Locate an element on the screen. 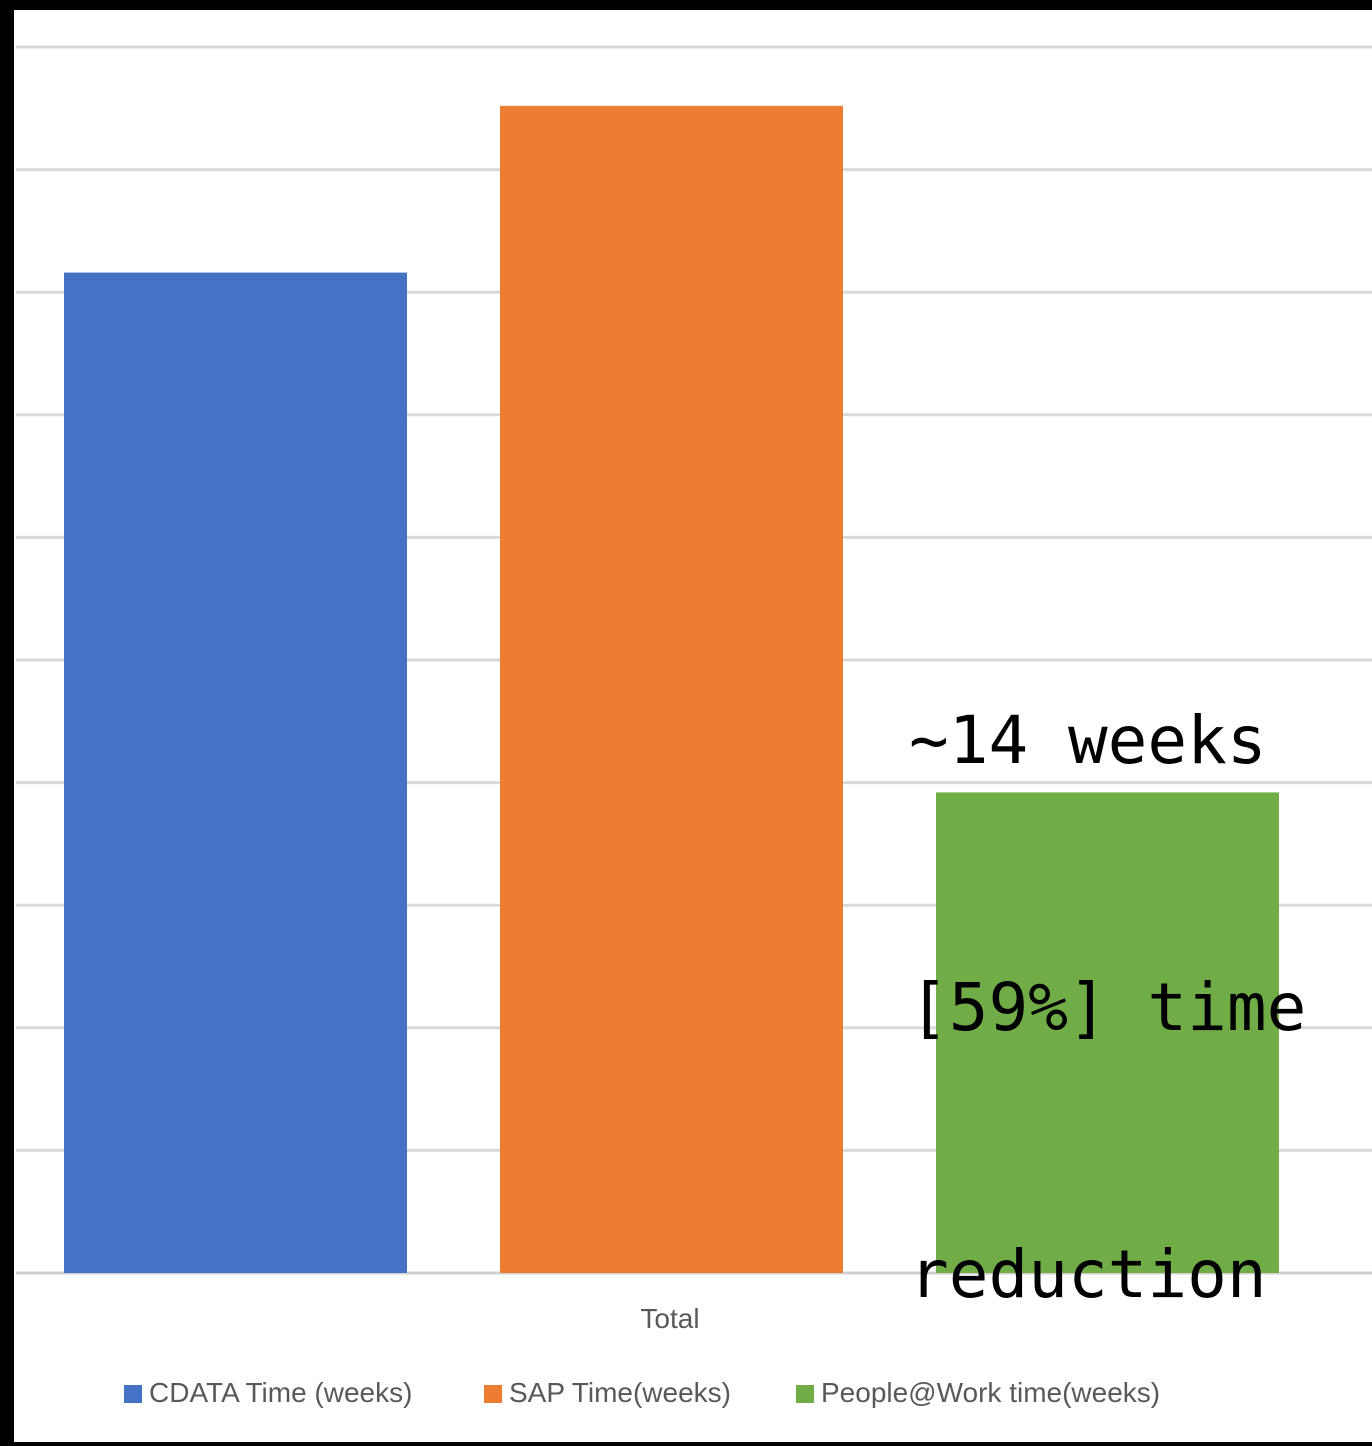 The image size is (1372, 1446). legend-label: People@Work time(weeks) is located at coordinates (990, 1392).